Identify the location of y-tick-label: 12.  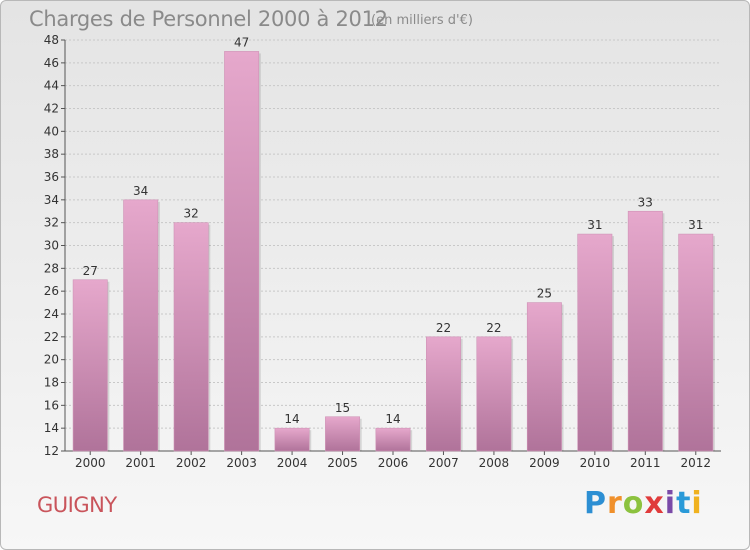
(51, 451).